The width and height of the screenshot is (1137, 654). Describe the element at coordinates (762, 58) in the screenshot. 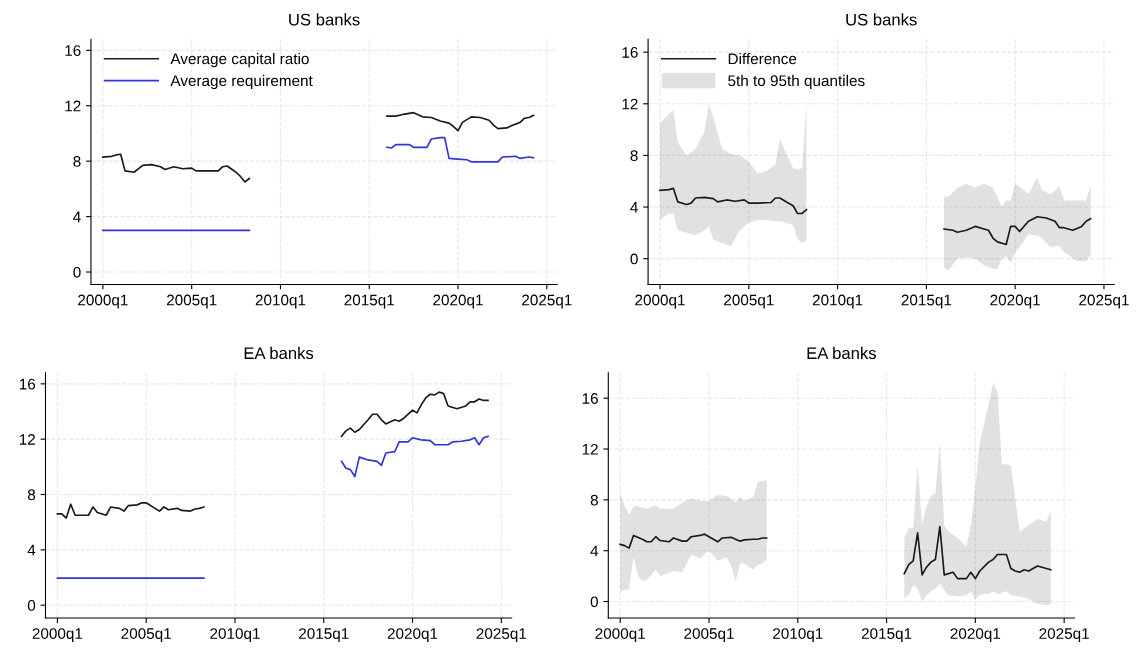

I see `legend-label: Difference` at that location.